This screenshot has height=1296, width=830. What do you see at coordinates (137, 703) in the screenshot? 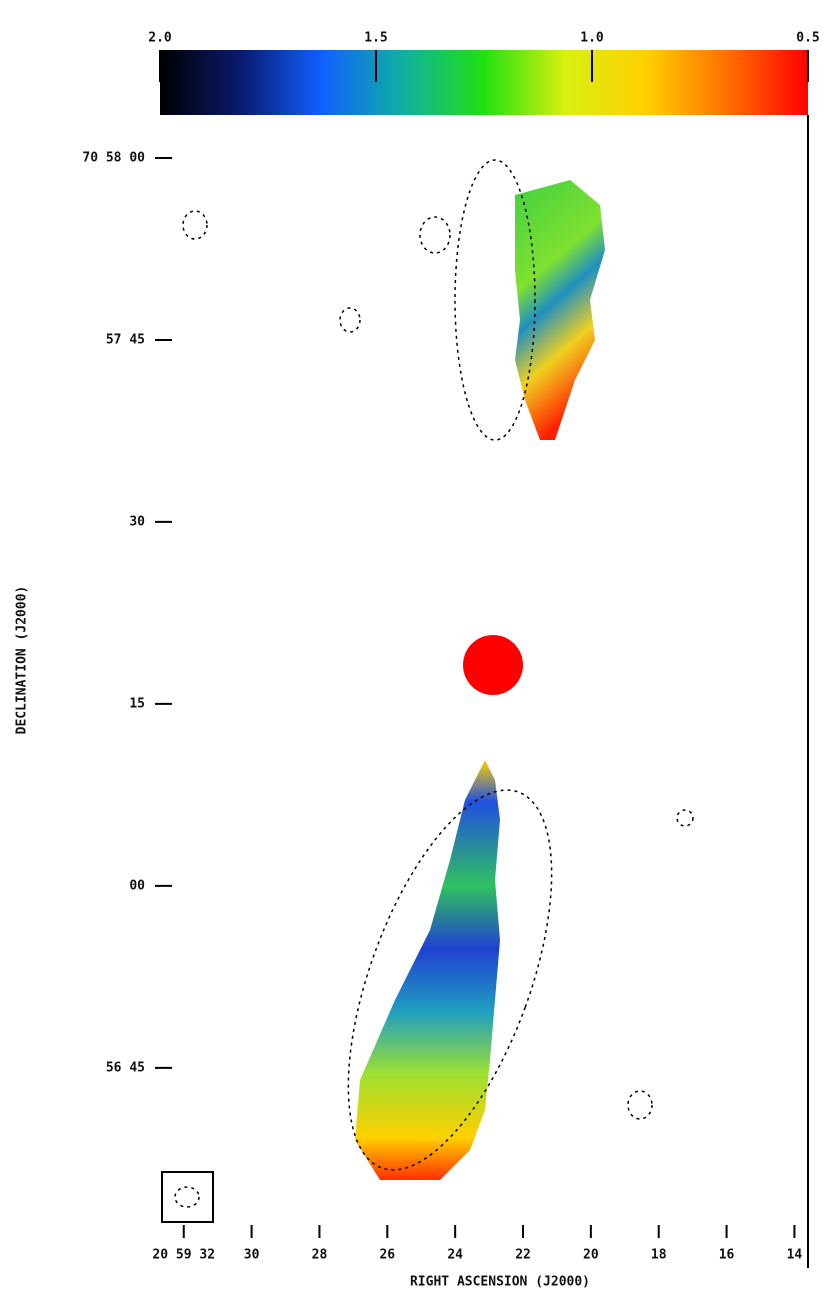
I see `y-tick-label: 15` at bounding box center [137, 703].